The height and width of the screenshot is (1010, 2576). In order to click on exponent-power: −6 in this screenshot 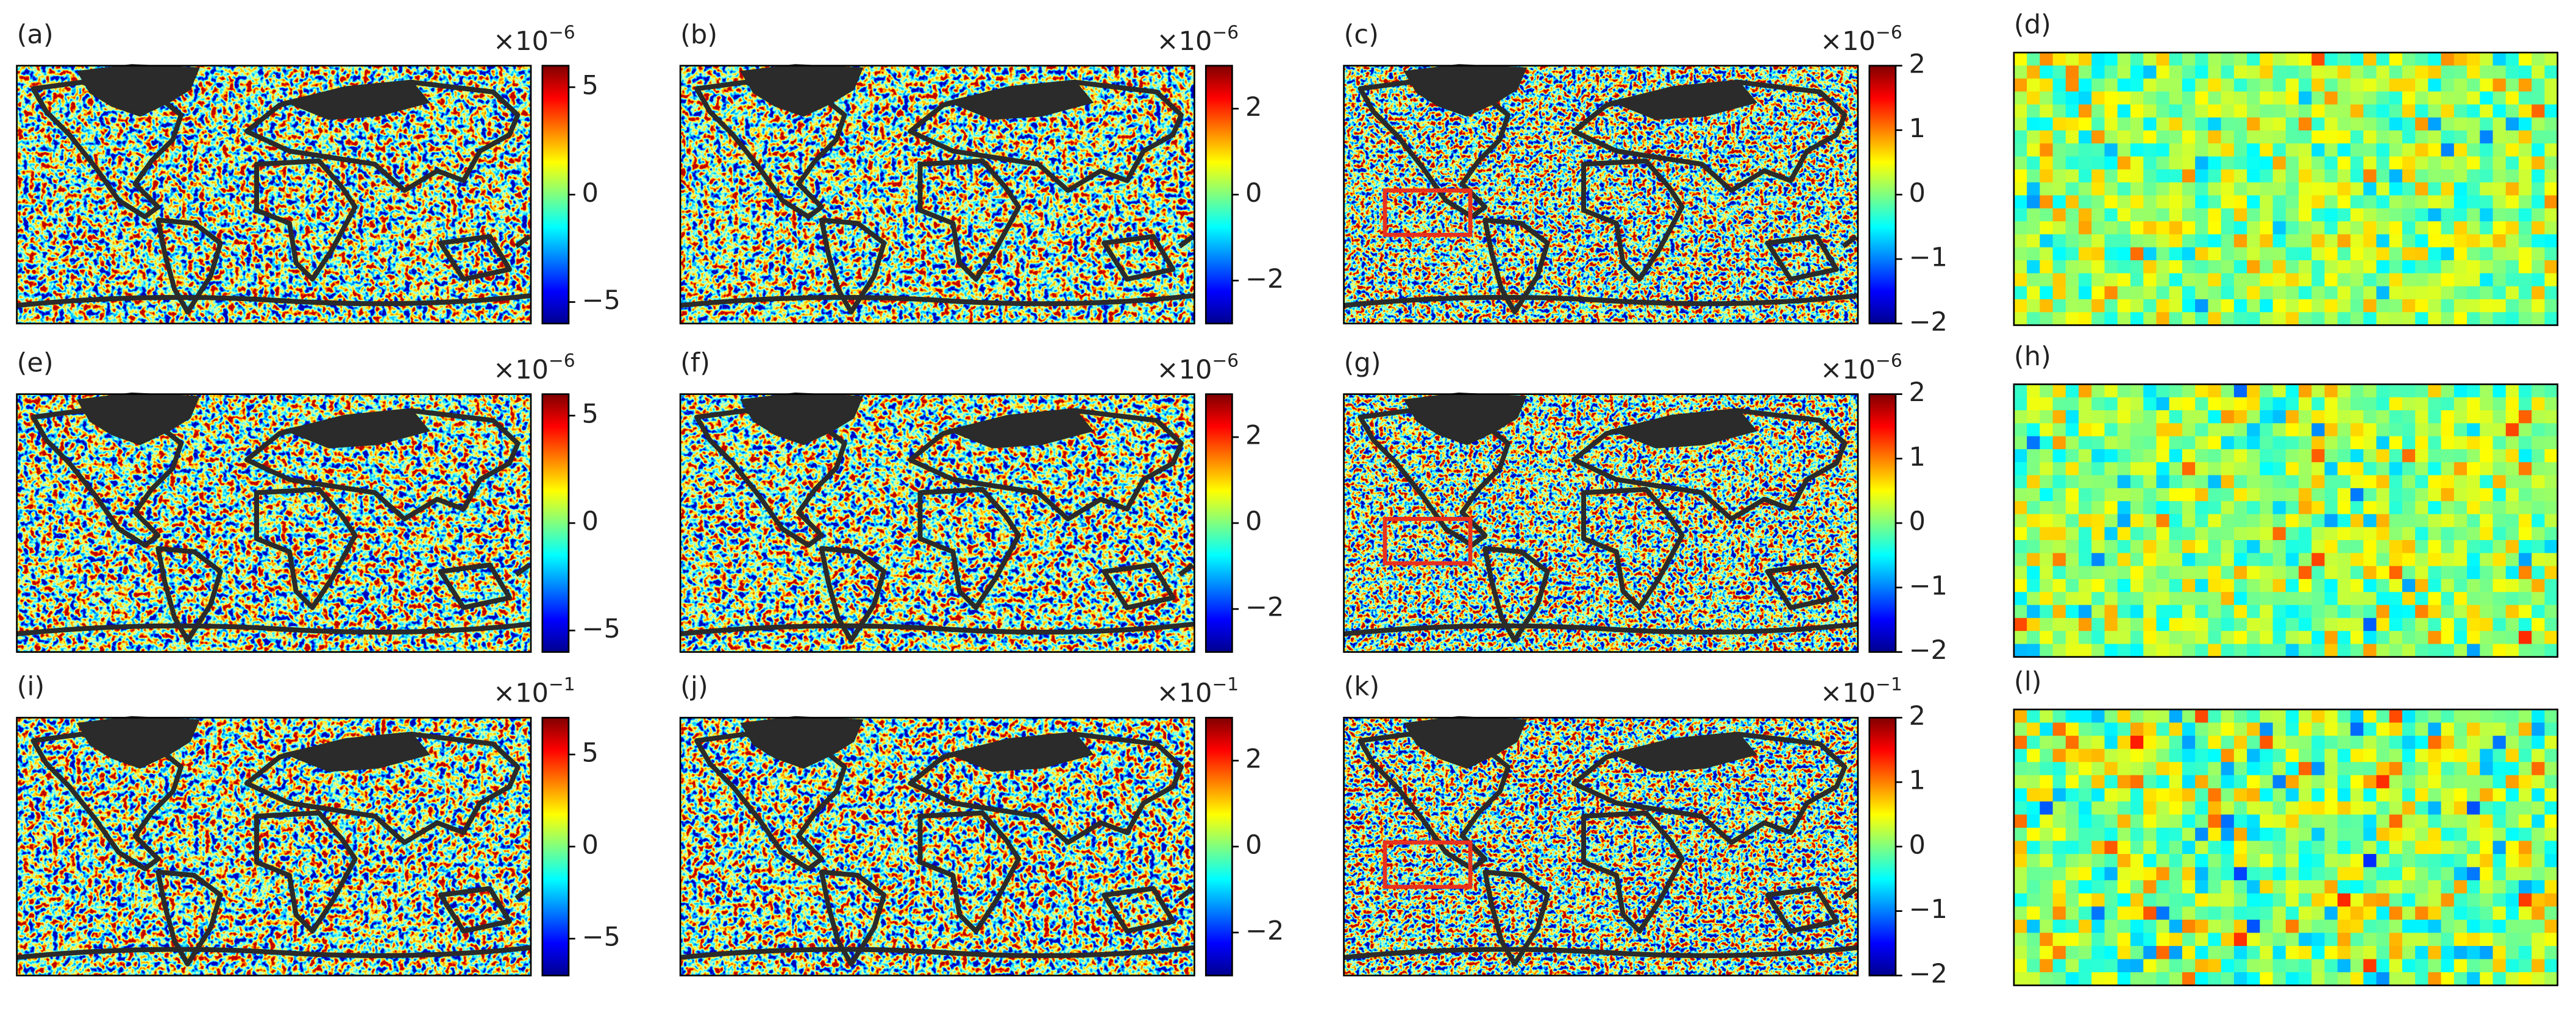, I will do `click(1889, 31)`.